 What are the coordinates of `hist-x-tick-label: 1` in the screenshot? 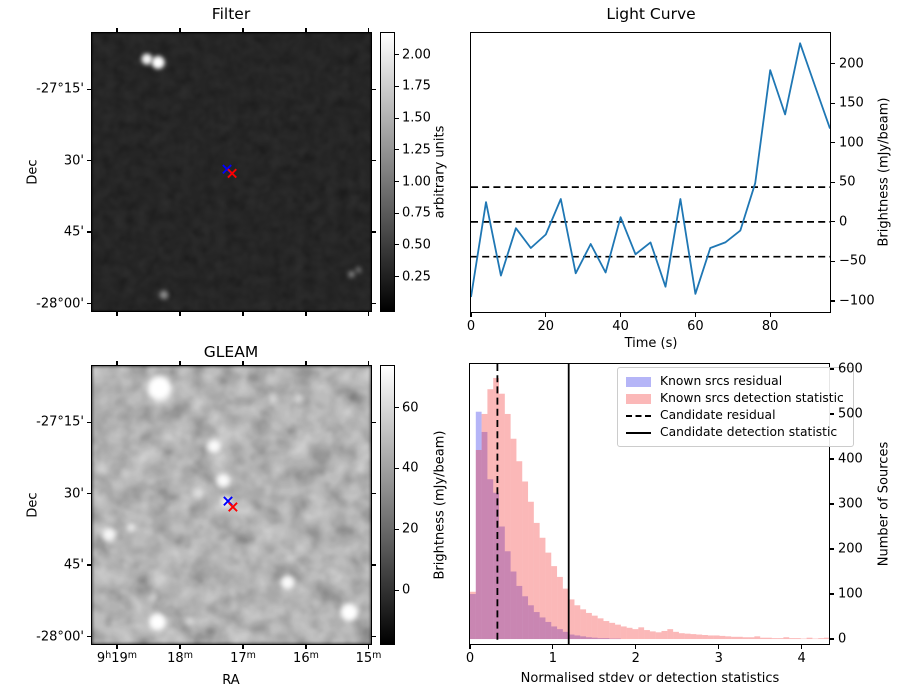 It's located at (553, 658).